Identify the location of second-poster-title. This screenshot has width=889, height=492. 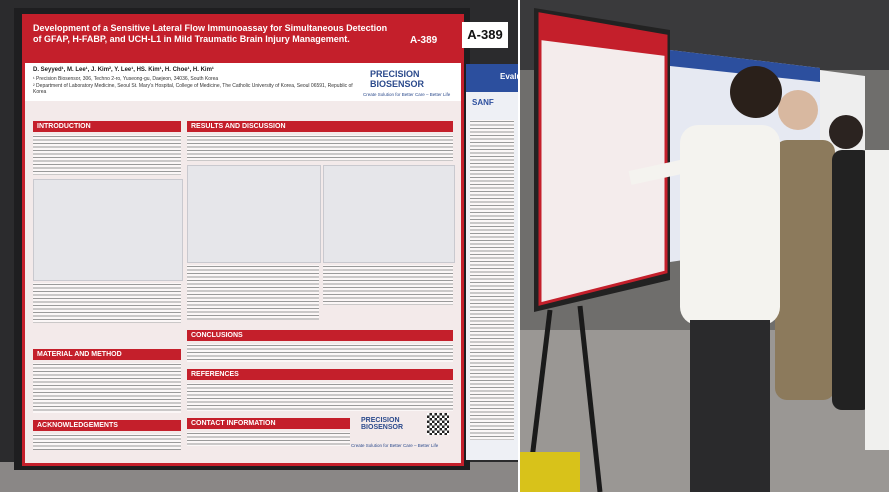
(745, 66).